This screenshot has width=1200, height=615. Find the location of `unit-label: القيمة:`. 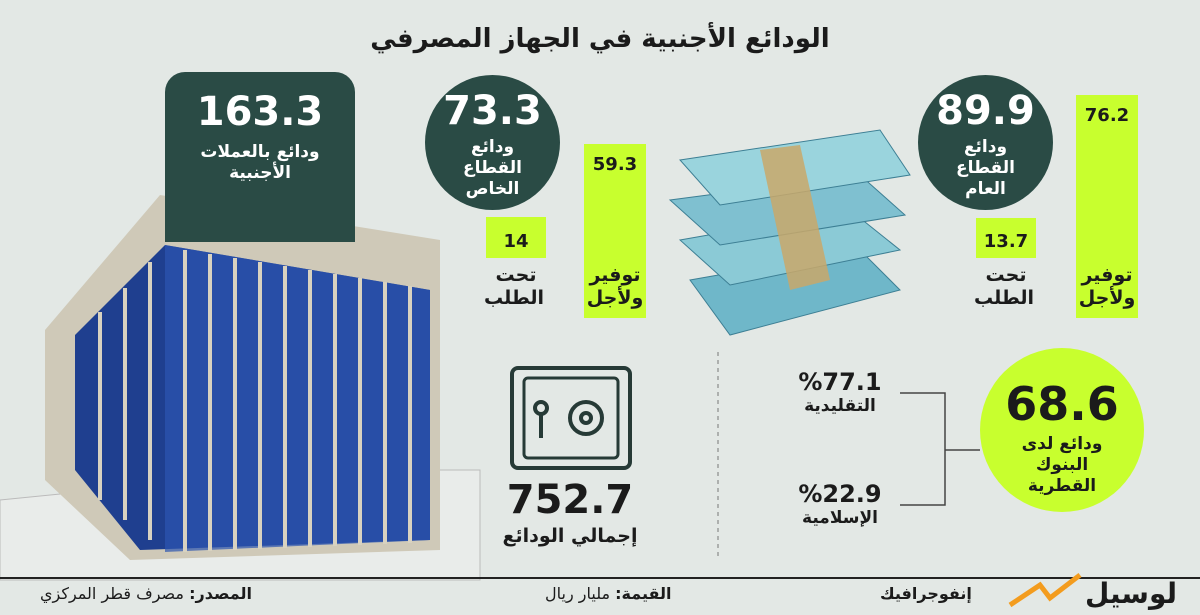

unit-label: القيمة: is located at coordinates (643, 593).